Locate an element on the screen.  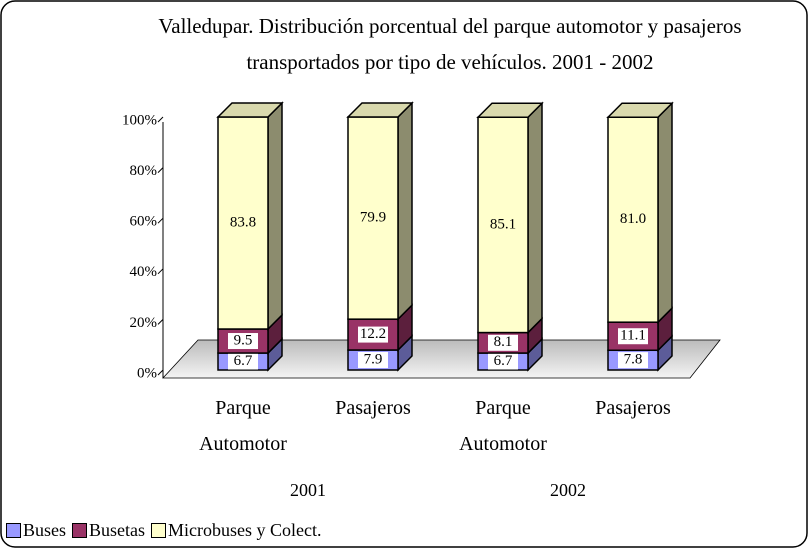
y-tick-label: 100% is located at coordinates (139, 120).